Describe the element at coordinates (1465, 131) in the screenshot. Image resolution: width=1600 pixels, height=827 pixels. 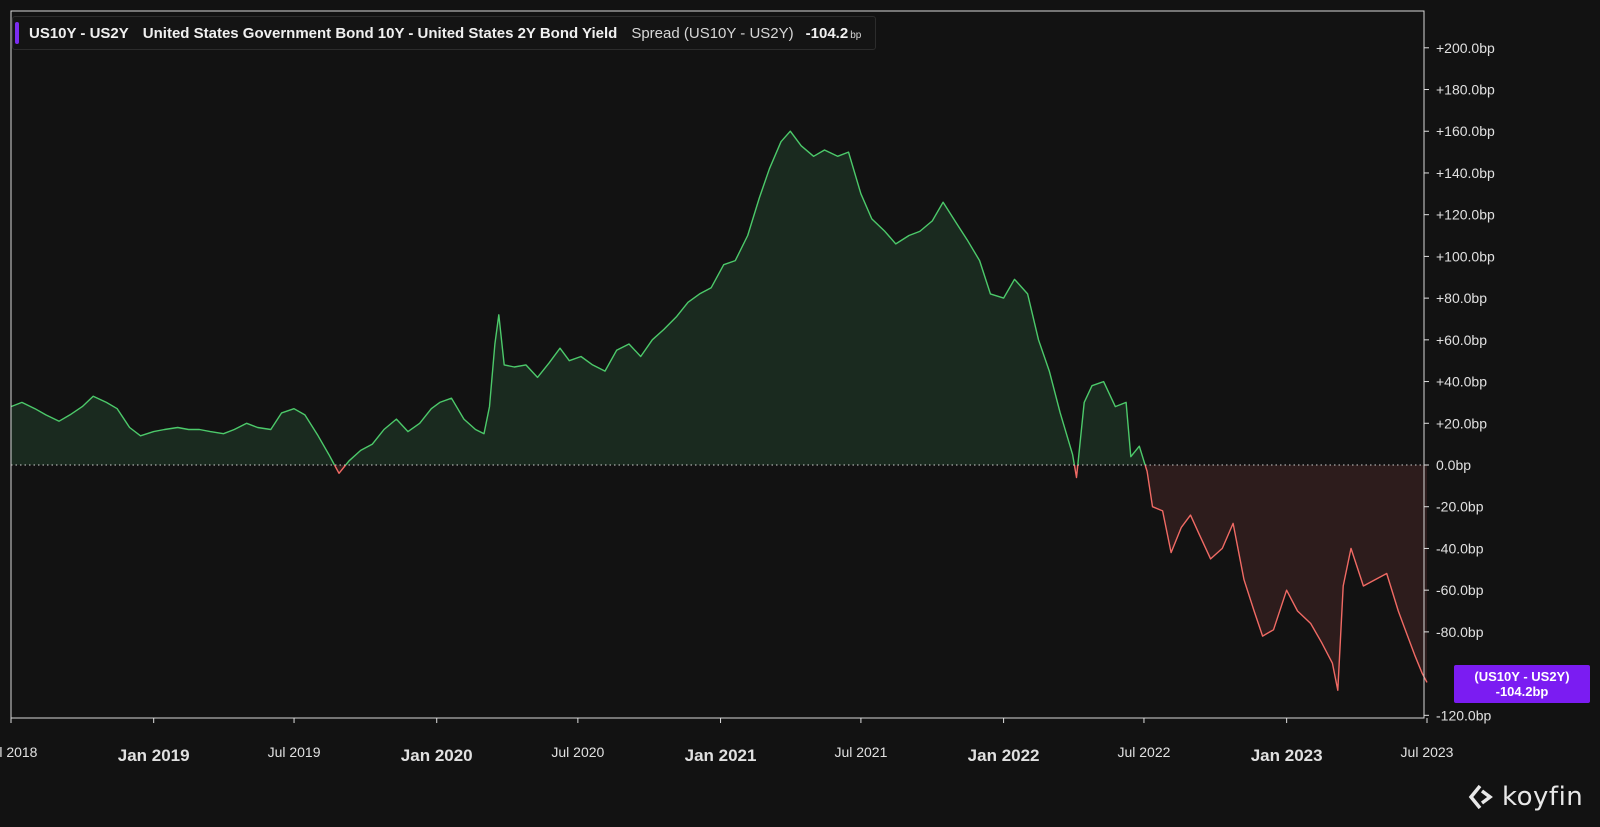
I see `y-tick-label: +160.0bp` at that location.